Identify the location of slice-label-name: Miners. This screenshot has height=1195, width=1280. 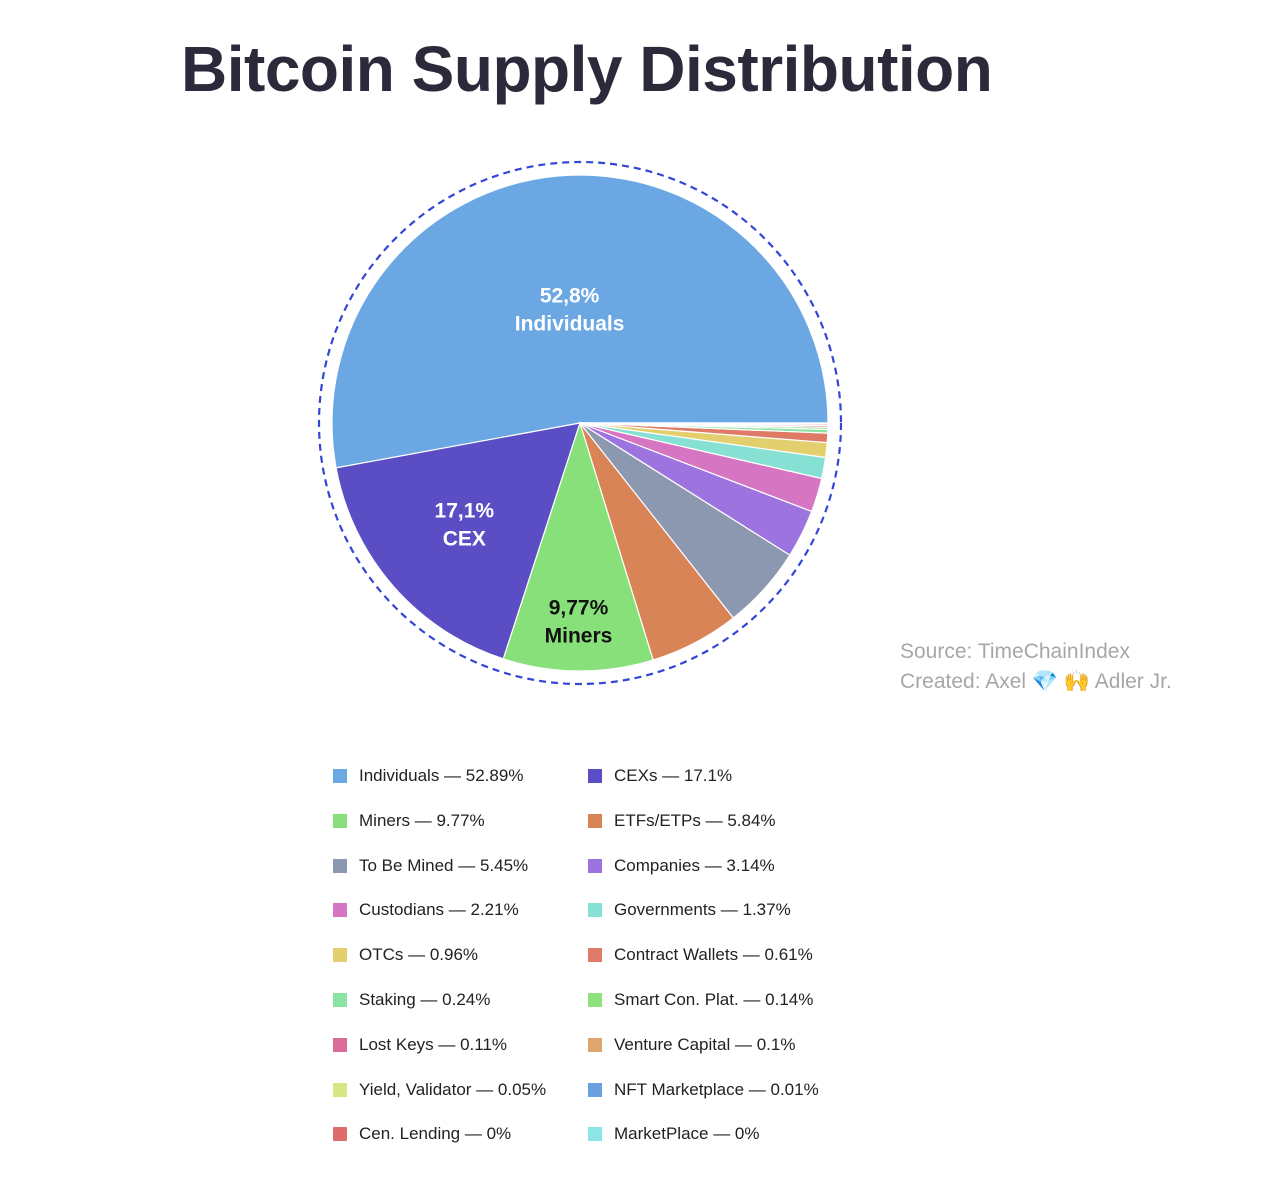
(579, 635).